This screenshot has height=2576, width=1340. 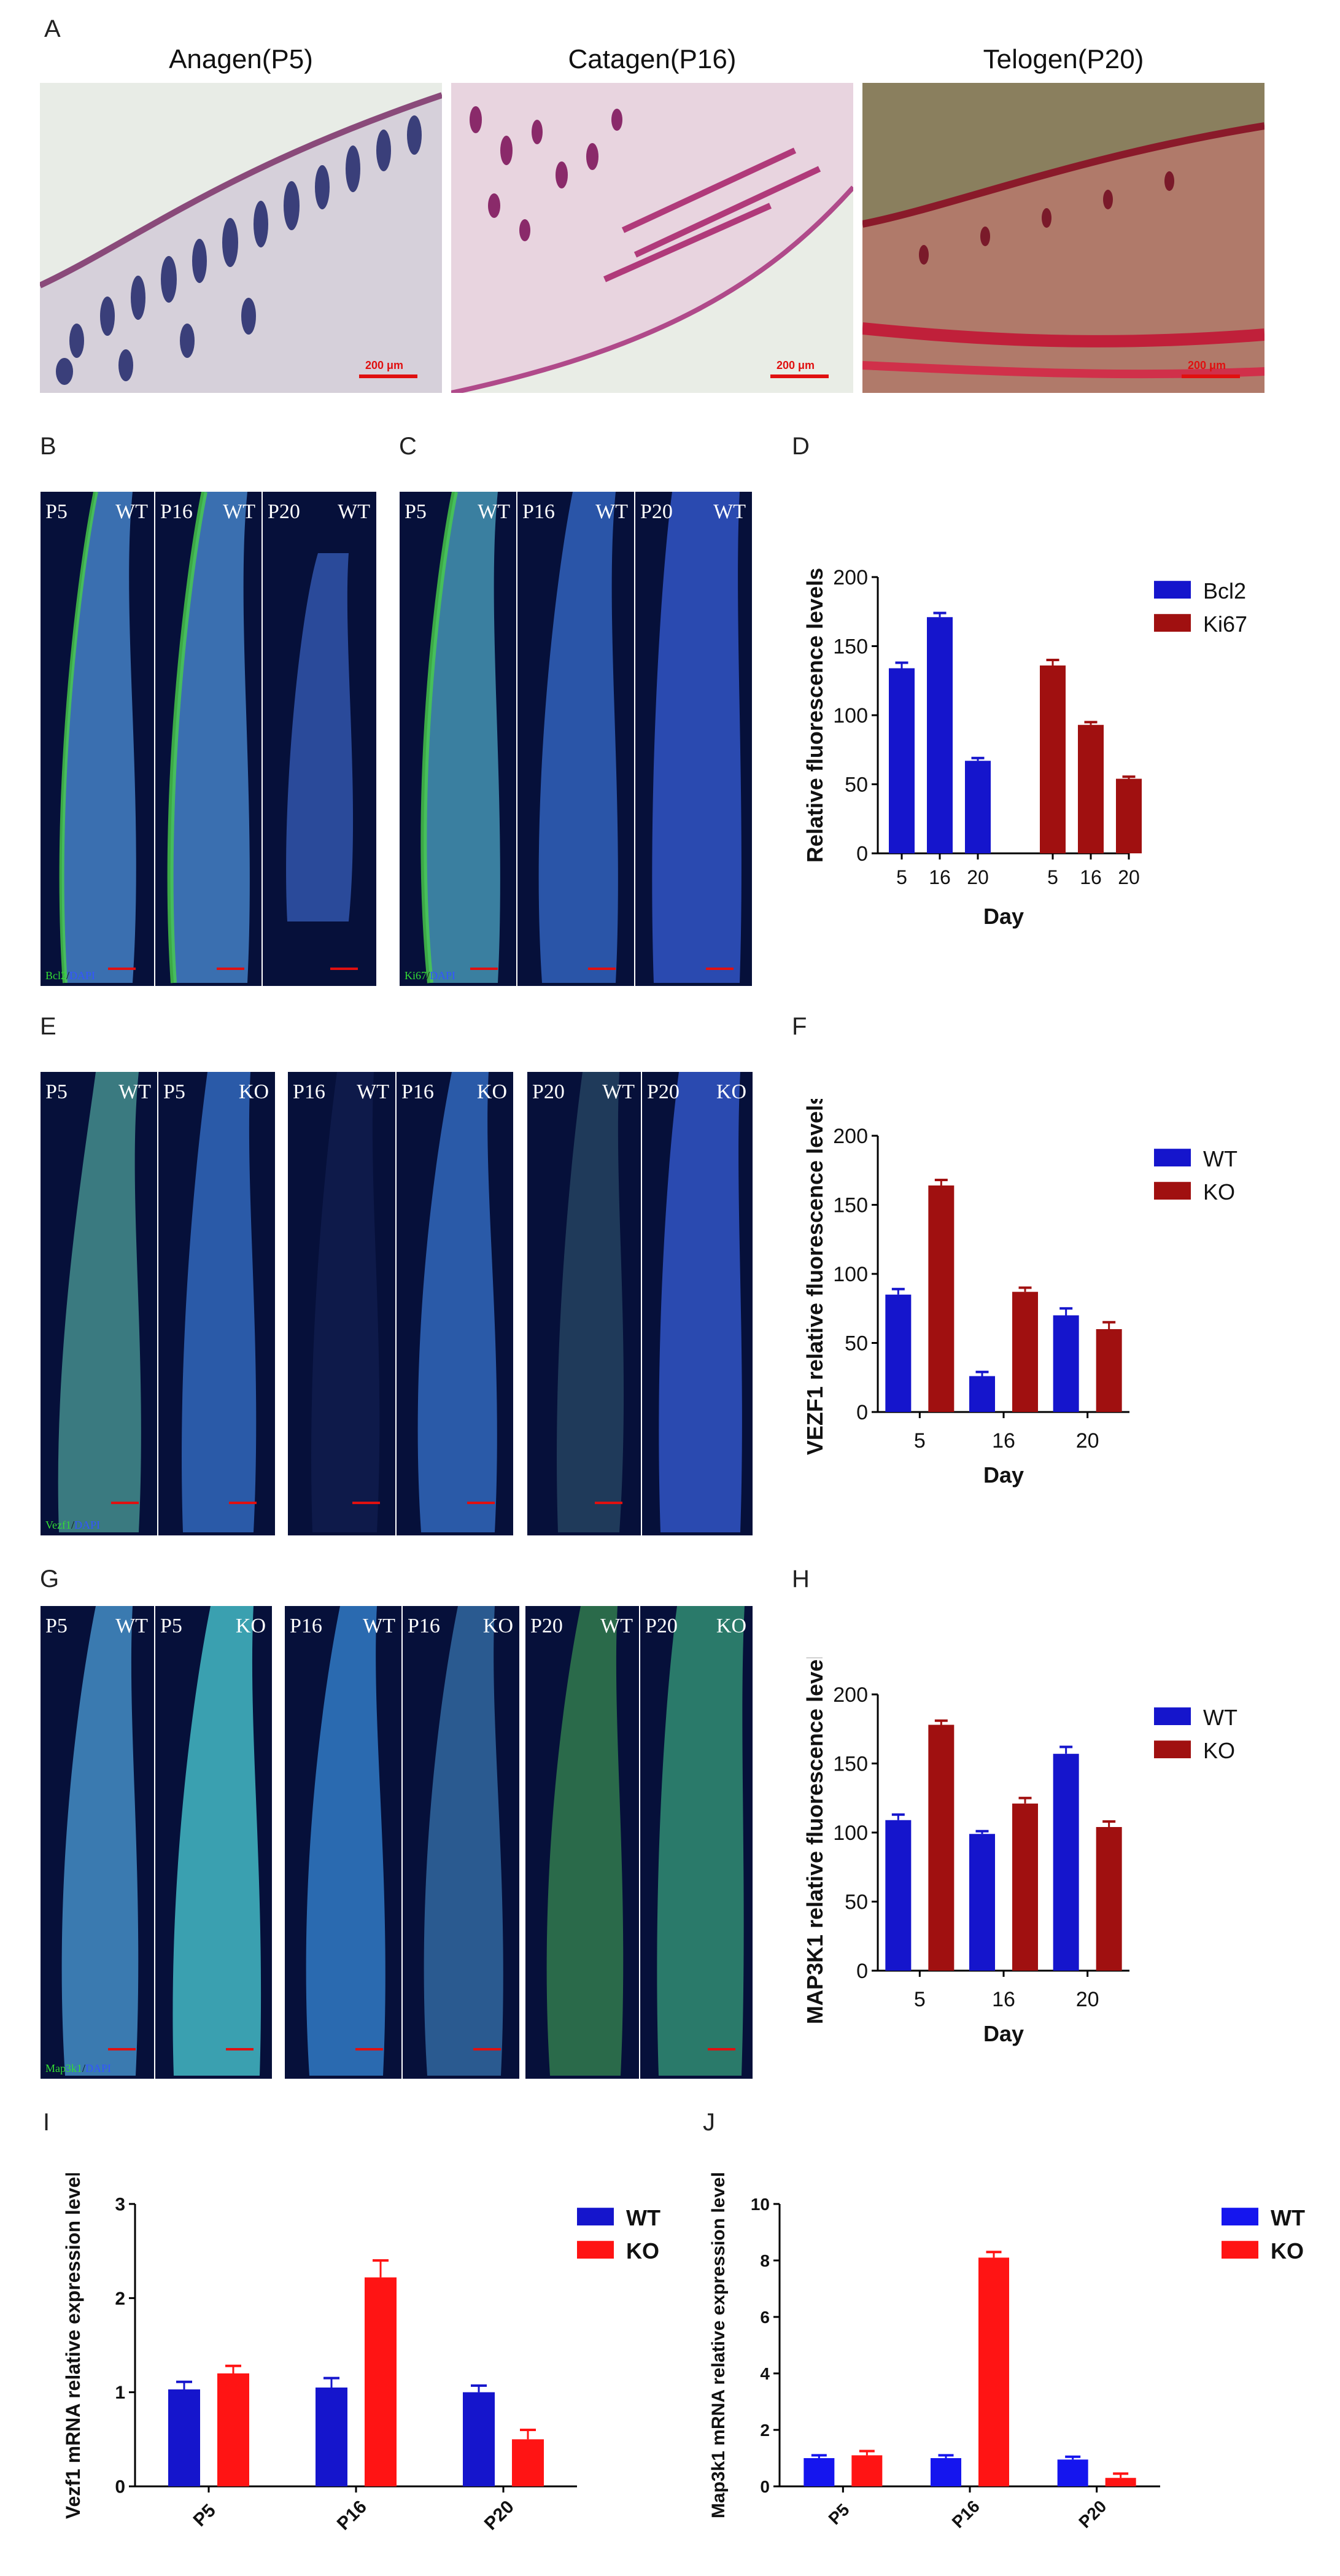 I want to click on fluorescence-panel-g-5: P20 WT, so click(x=582, y=1842).